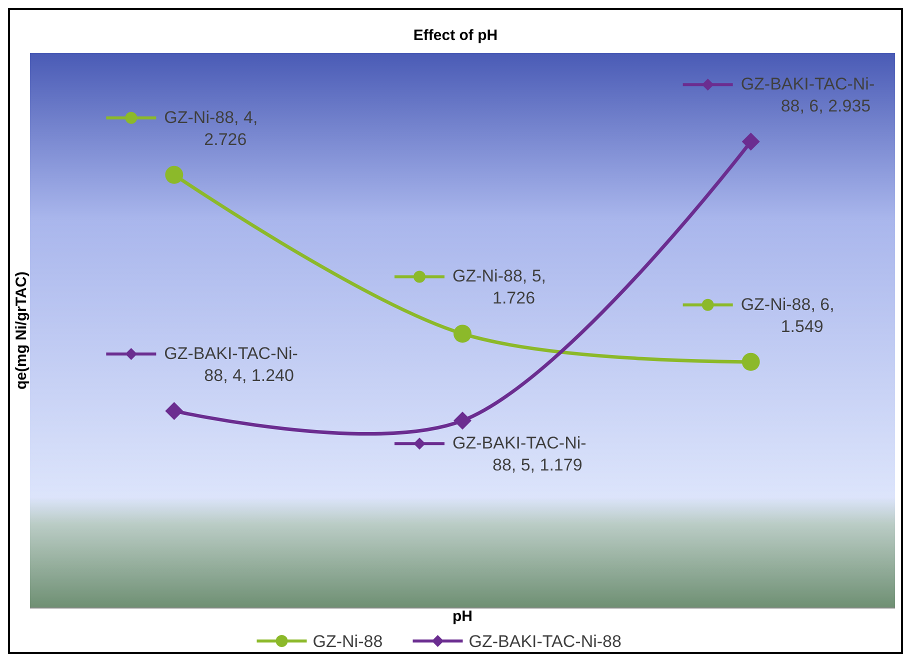  I want to click on text: pH, so click(462, 616).